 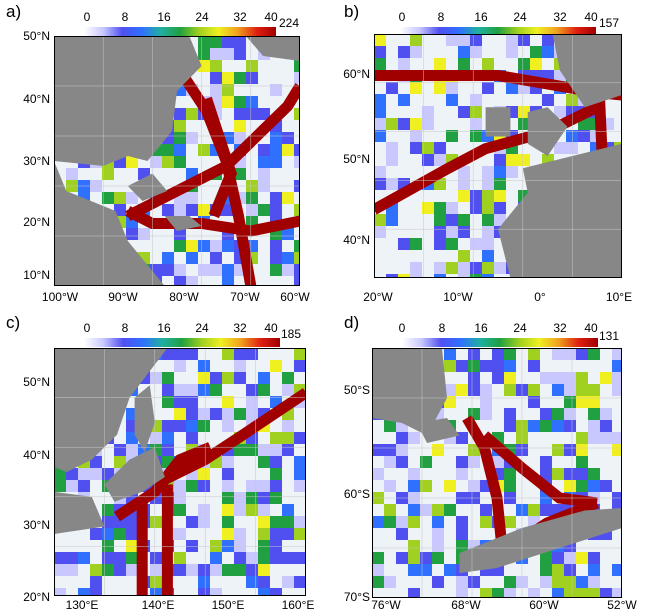 I want to click on colorbar-tick: 8, so click(x=441, y=17).